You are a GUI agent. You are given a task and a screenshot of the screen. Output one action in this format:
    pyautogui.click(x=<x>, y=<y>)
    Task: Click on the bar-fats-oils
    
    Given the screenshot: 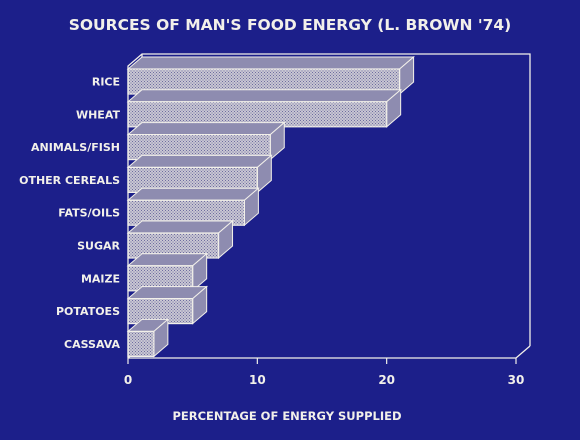 What is the action you would take?
    pyautogui.click(x=193, y=207)
    